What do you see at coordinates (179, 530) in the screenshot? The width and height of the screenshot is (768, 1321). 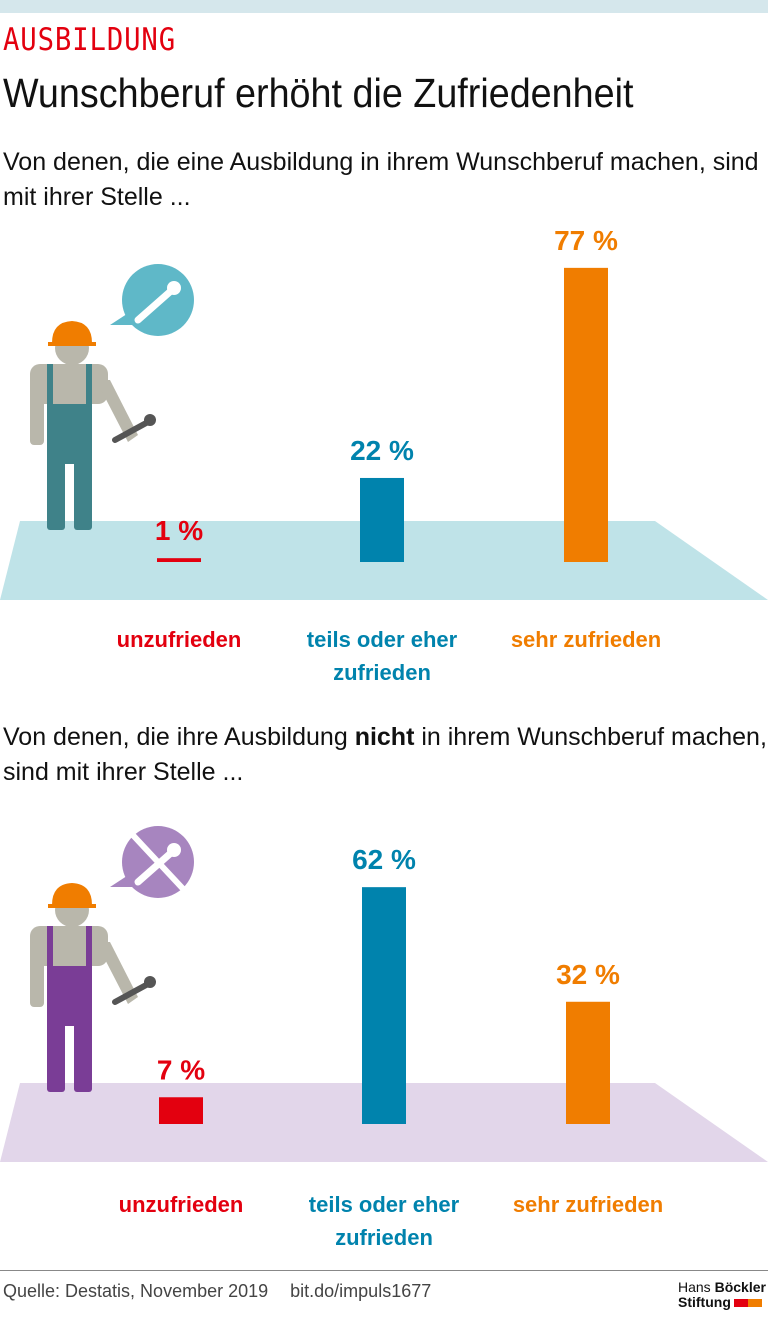 I see `value-label: 1 %` at bounding box center [179, 530].